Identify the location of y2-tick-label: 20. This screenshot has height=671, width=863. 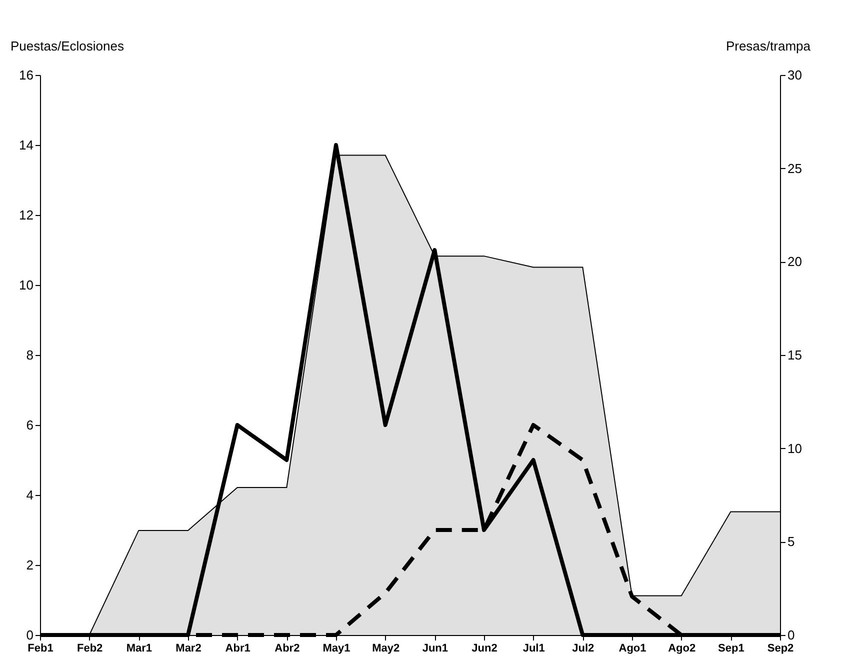
(795, 262).